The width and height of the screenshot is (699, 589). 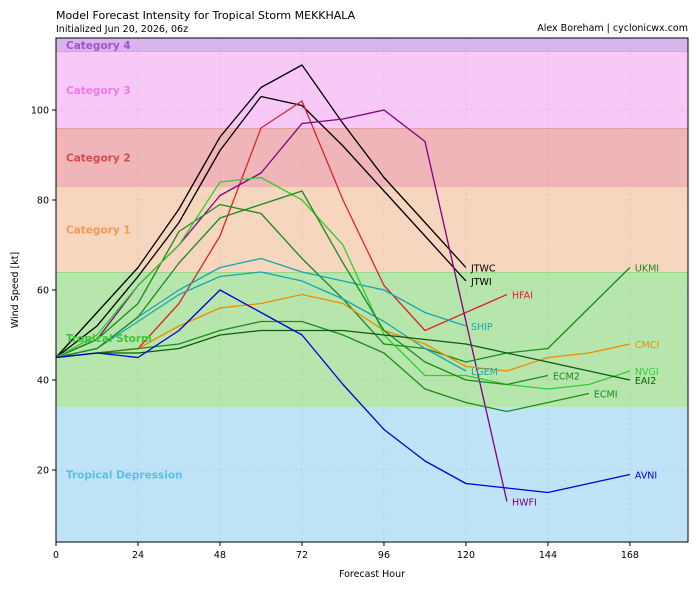 I want to click on series-line-cmci, so click(x=343, y=332).